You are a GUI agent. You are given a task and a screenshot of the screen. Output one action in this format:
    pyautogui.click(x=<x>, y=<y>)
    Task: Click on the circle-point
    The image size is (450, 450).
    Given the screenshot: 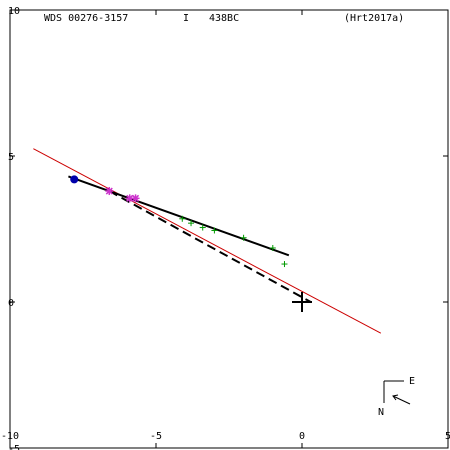 What is the action you would take?
    pyautogui.click(x=74, y=179)
    